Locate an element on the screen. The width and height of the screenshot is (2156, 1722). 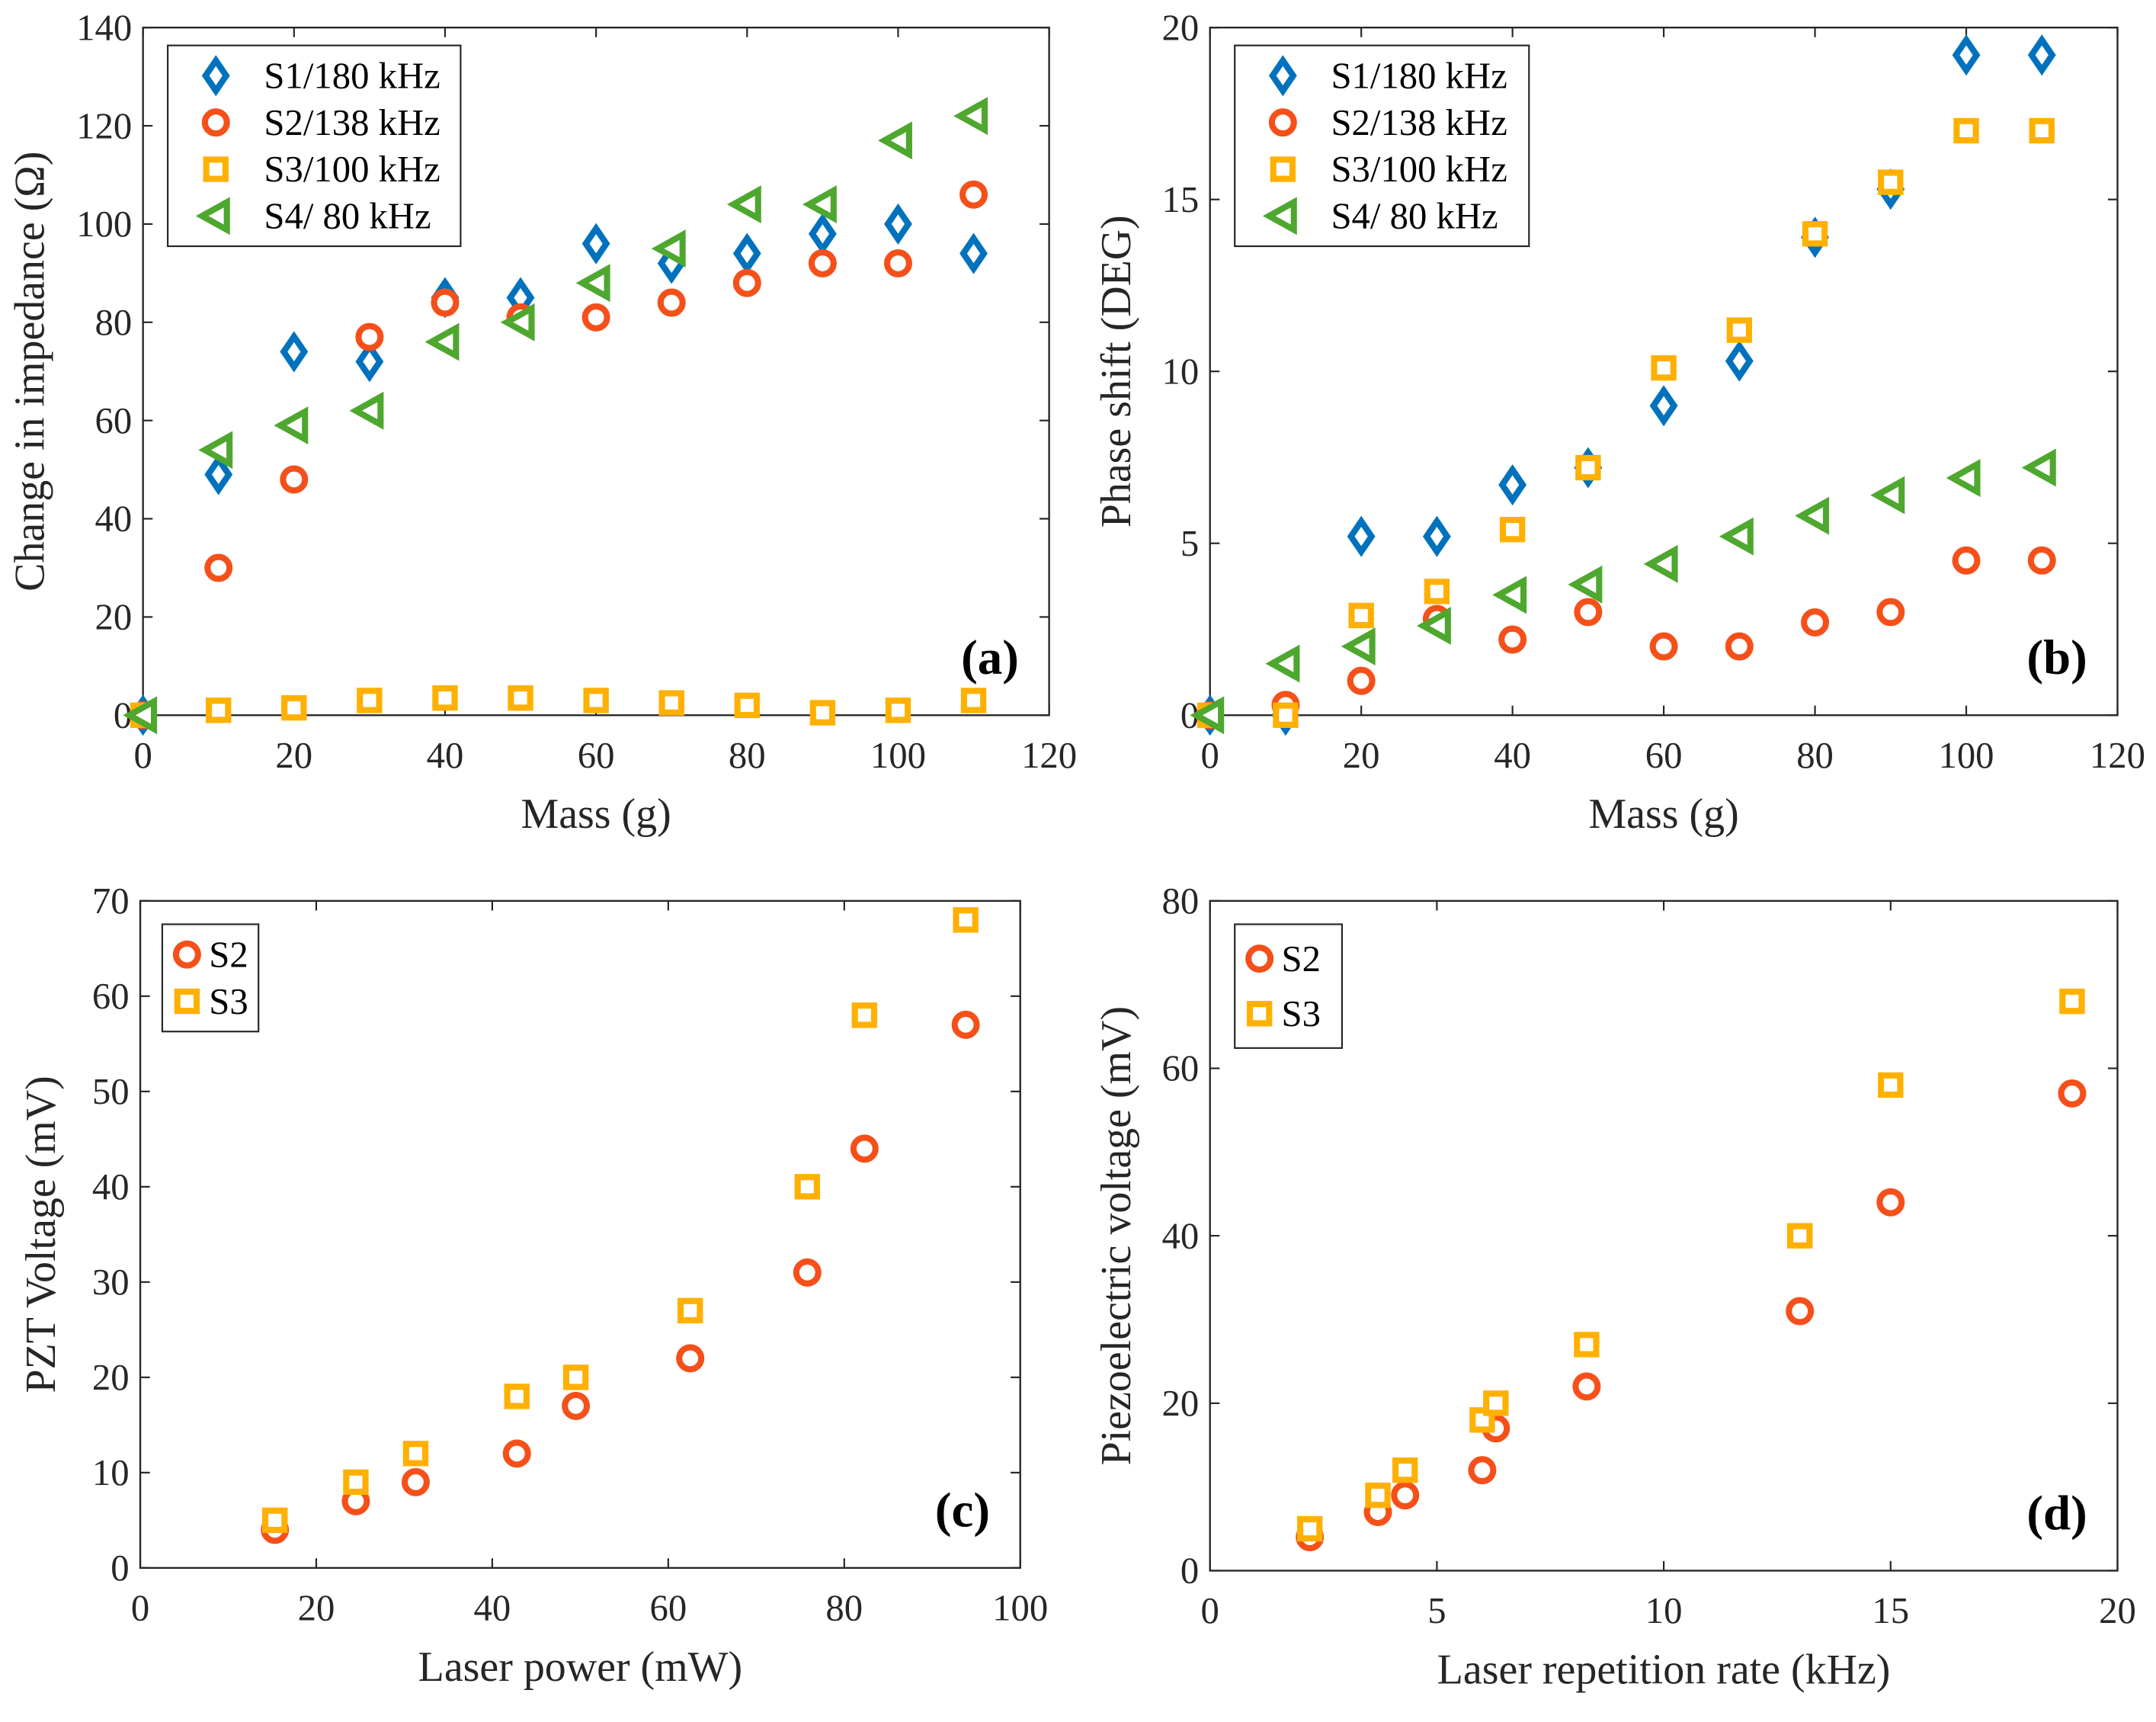
y-tick-label: 80 is located at coordinates (114, 322).